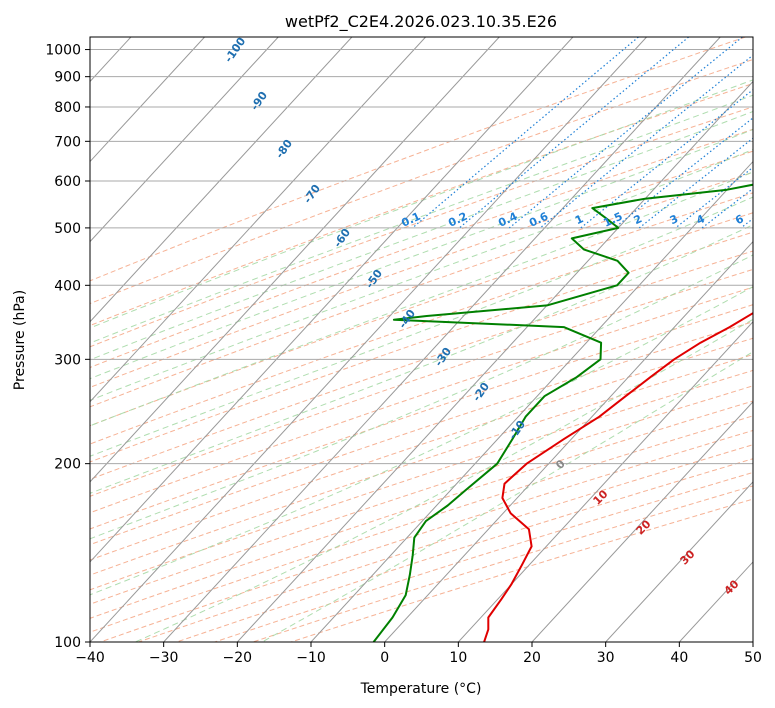 The image size is (775, 708). What do you see at coordinates (67, 286) in the screenshot?
I see `y-tick-label: 400` at bounding box center [67, 286].